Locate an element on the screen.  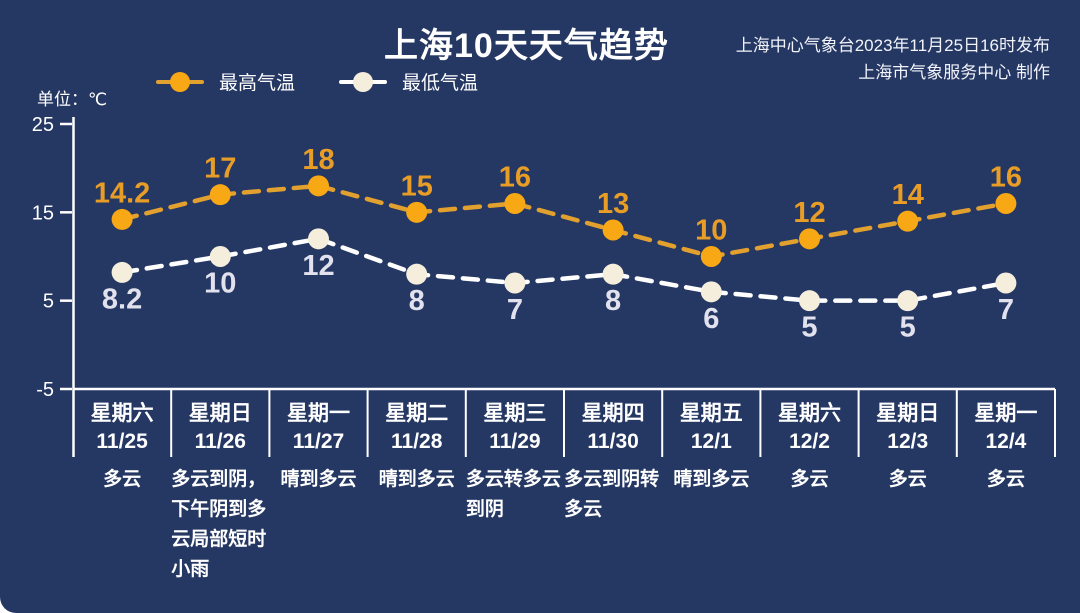
day-column: 星期六 12/2 多云 is located at coordinates (809, 492).